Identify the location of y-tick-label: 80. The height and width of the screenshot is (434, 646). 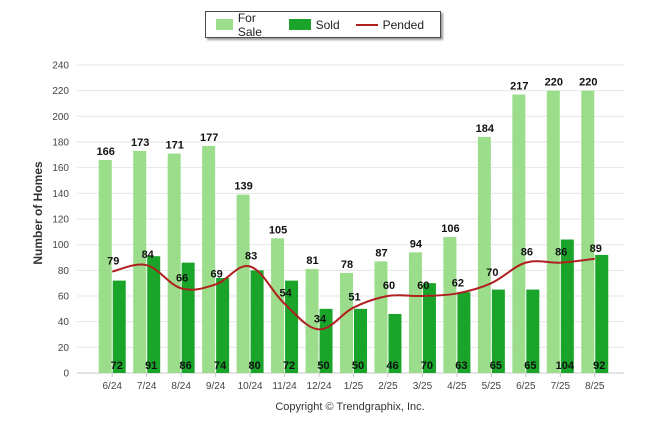
(64, 271).